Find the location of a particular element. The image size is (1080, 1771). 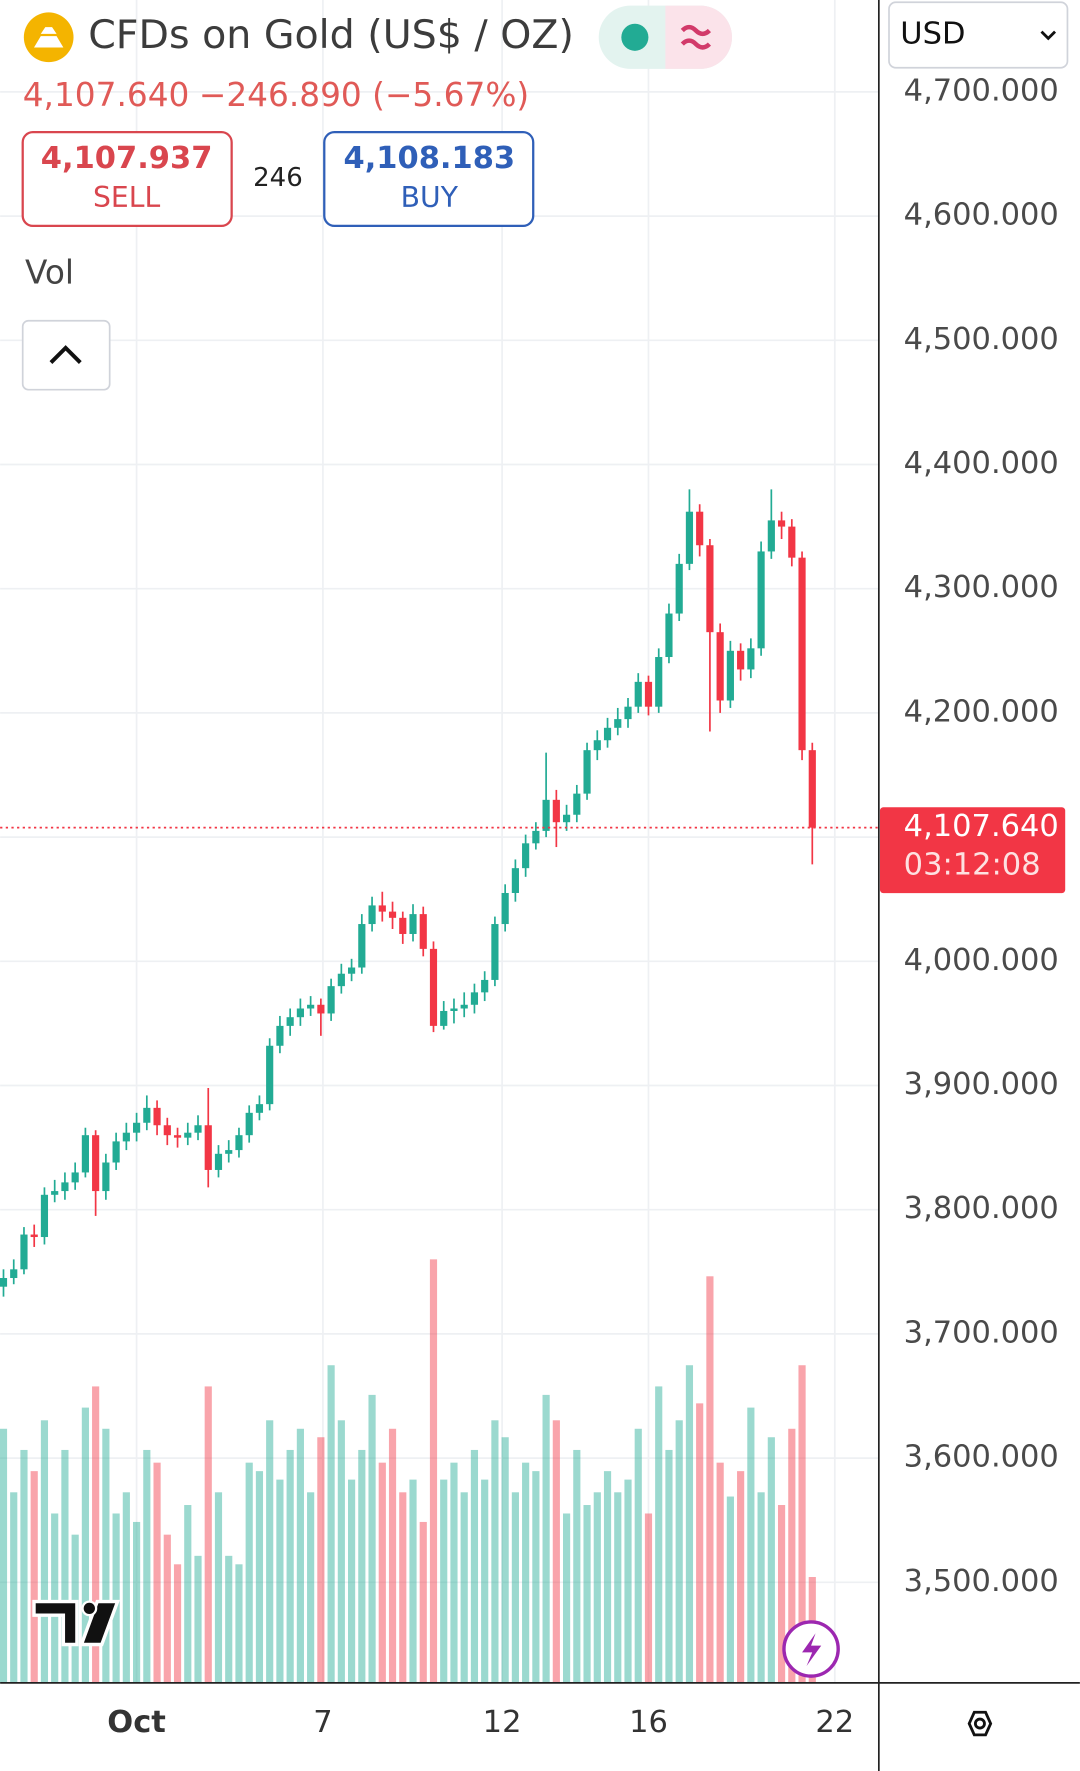

x-tick-label: 12 is located at coordinates (502, 1722).